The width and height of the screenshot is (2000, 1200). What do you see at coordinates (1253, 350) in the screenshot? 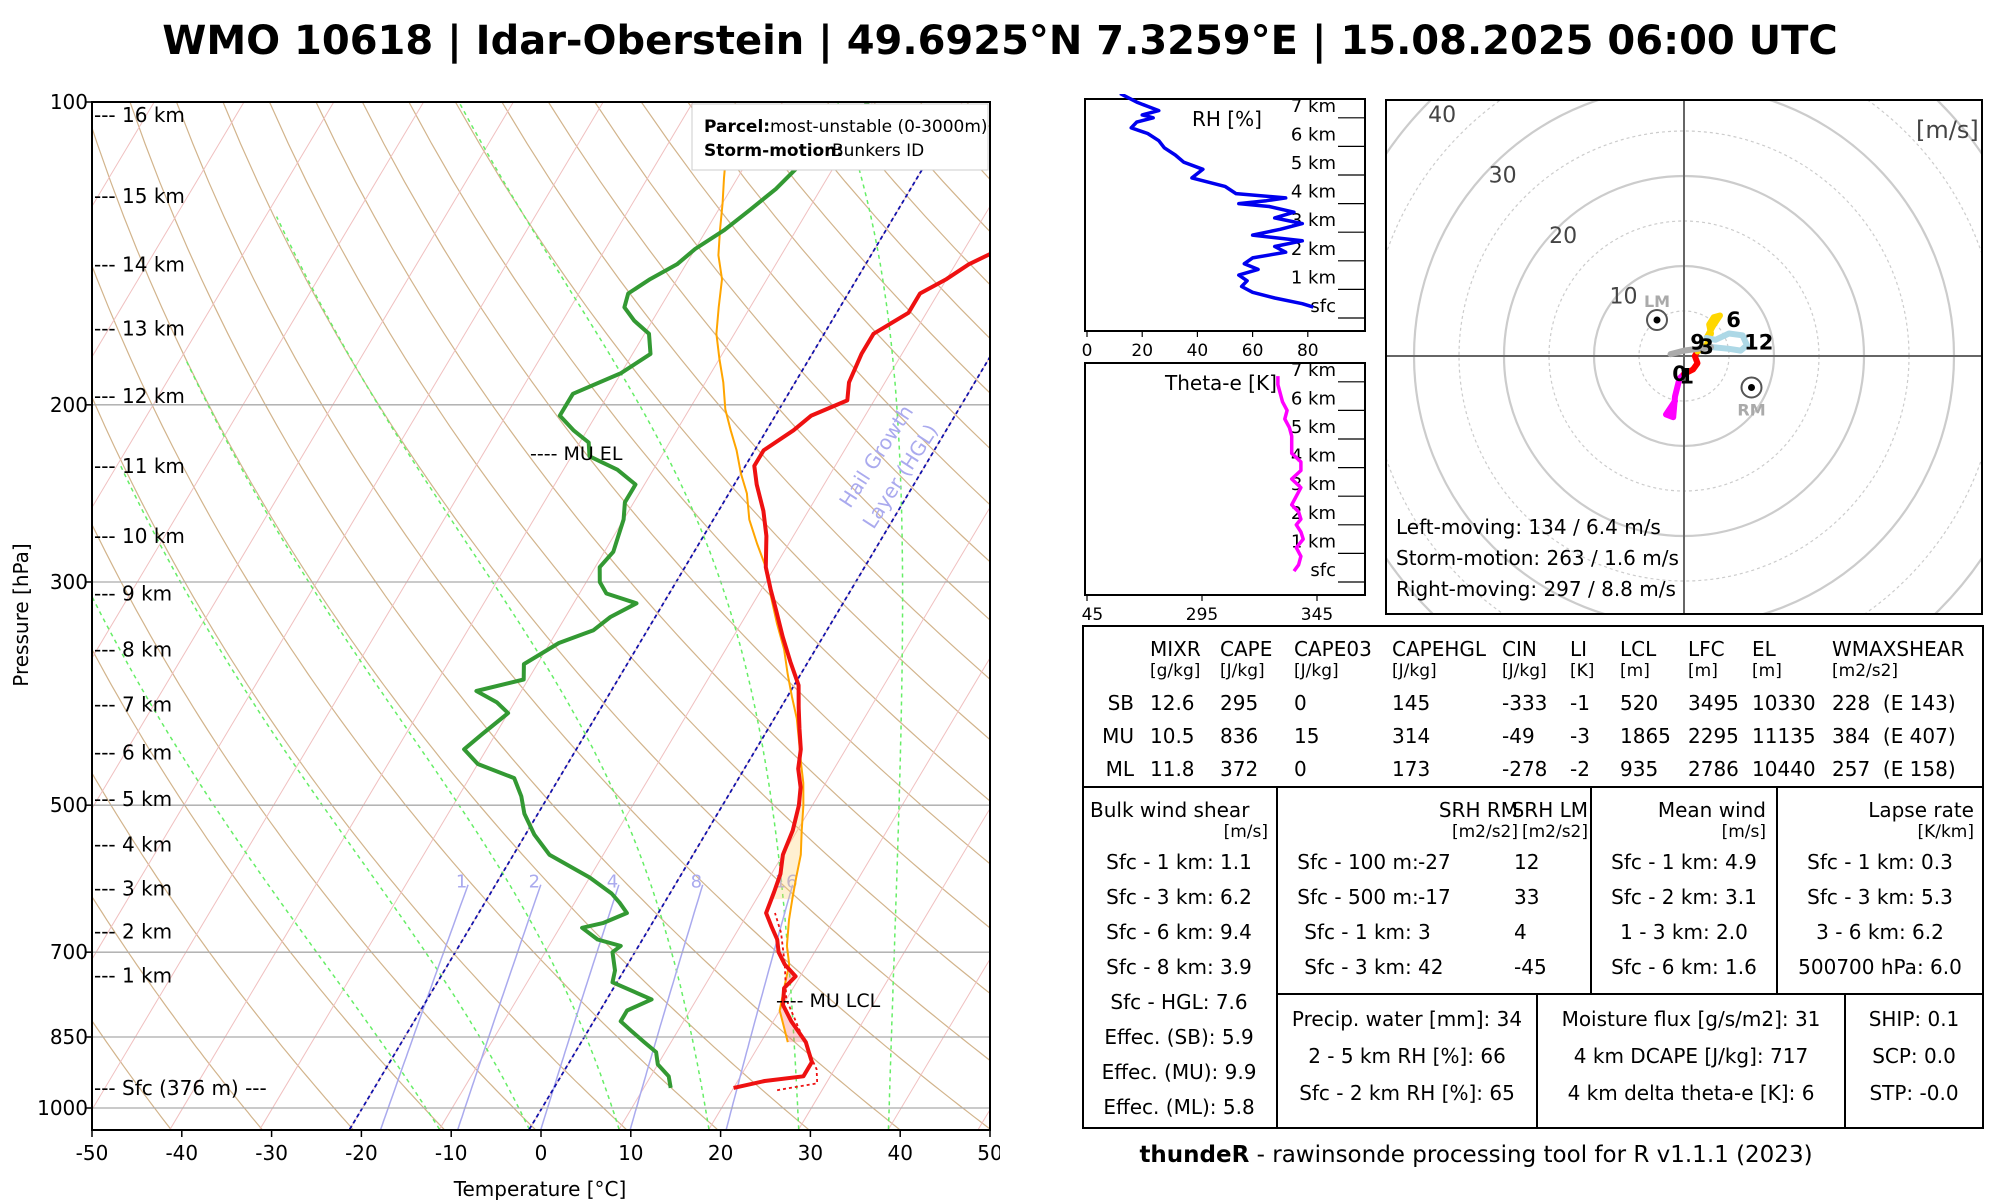
I see `x-tick-label: 60` at bounding box center [1253, 350].